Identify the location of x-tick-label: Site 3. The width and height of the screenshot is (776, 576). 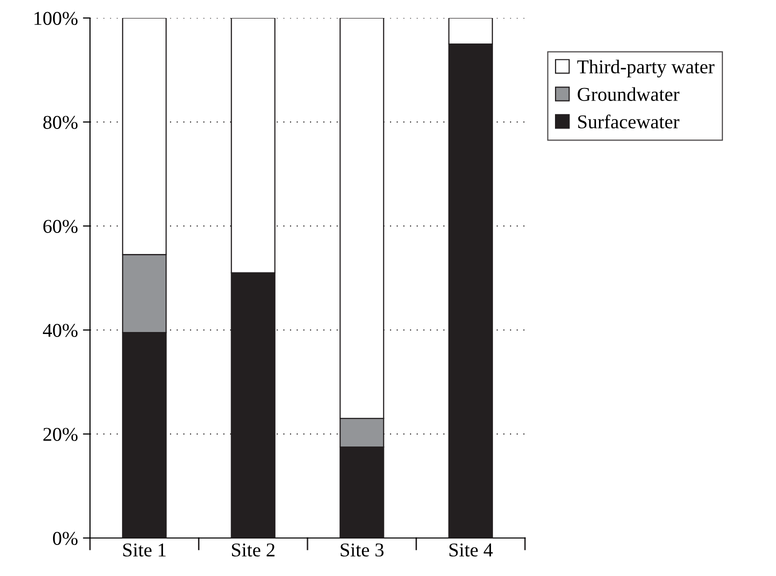
(362, 550).